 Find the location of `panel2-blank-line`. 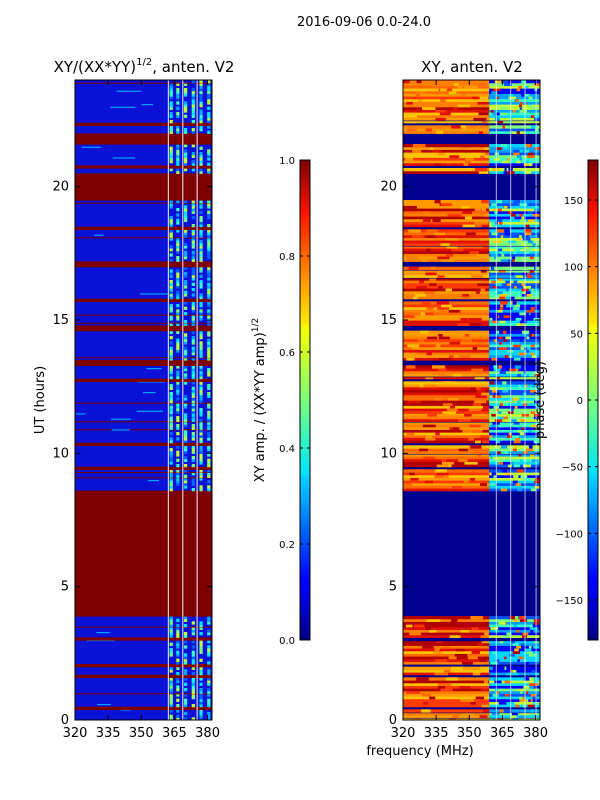

panel2-blank-line is located at coordinates (471, 454).